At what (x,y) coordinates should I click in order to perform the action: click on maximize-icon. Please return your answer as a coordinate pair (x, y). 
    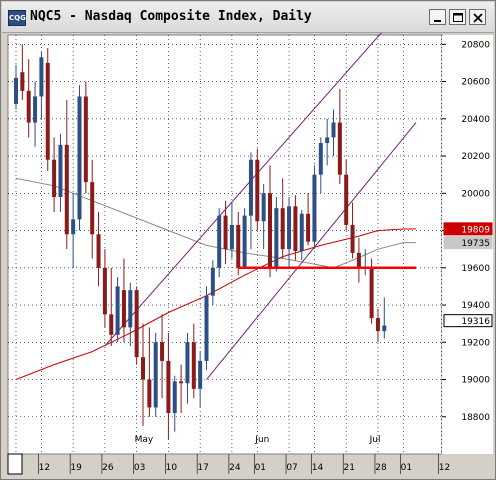
    Looking at the image, I should click on (458, 17).